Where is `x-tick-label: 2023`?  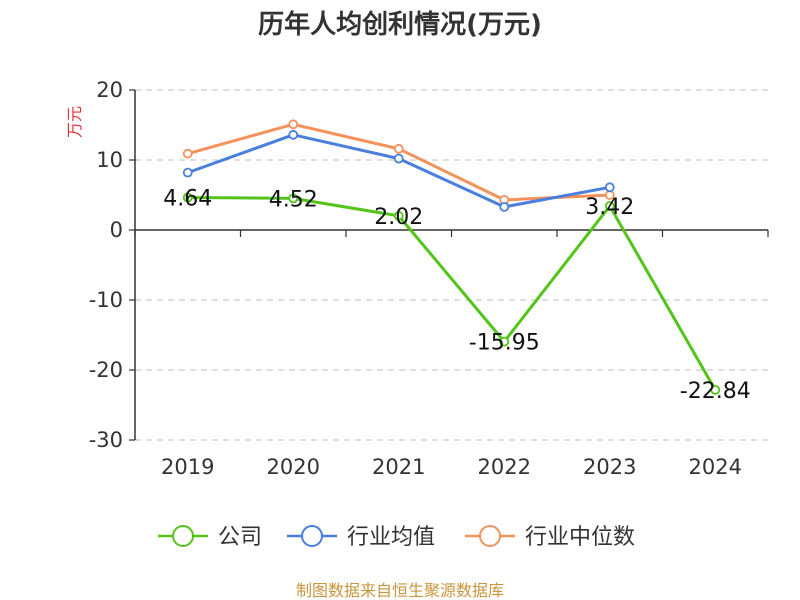 x-tick-label: 2023 is located at coordinates (609, 467).